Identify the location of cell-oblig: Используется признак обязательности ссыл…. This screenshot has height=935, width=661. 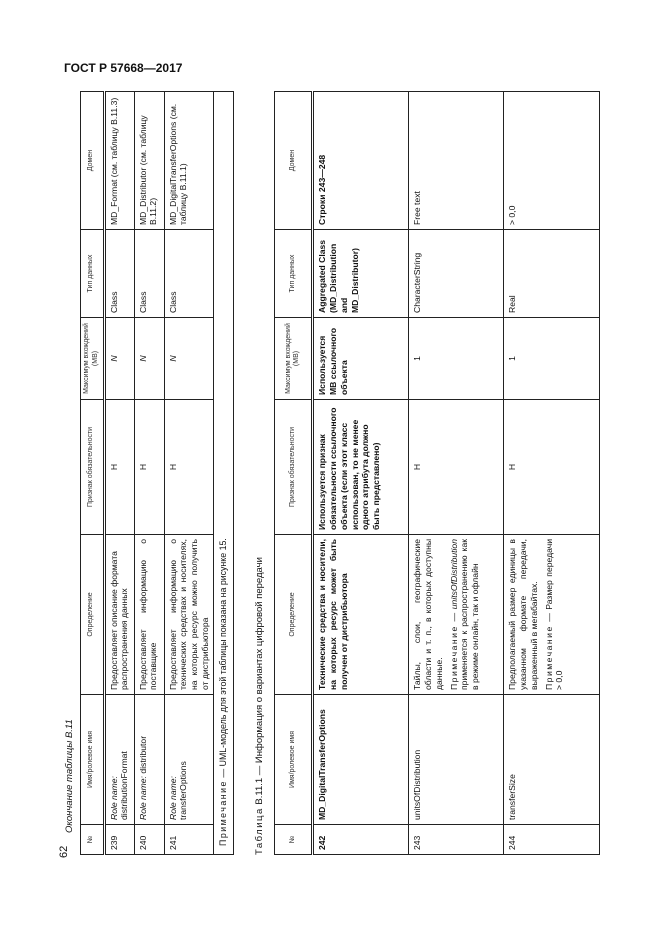
(360, 467).